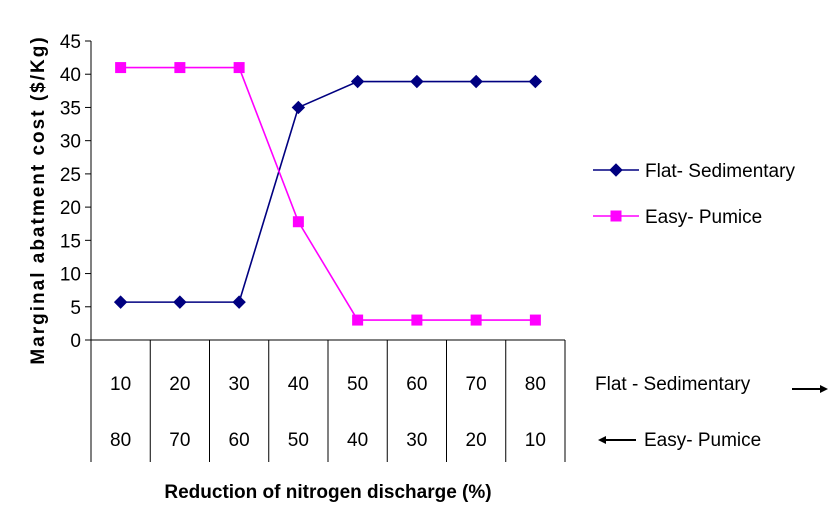 The width and height of the screenshot is (832, 509). I want to click on y-tick-label: 0, so click(75, 341).